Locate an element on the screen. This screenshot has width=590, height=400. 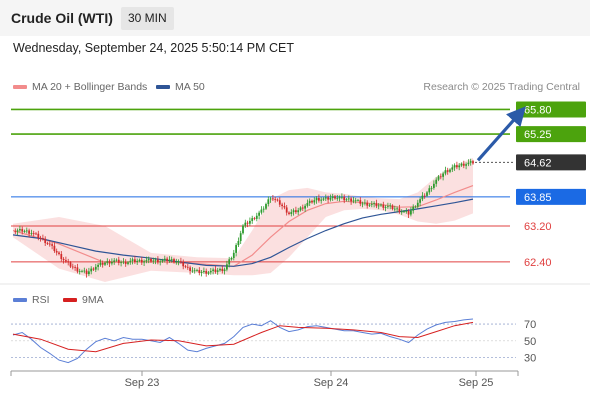
ma9-legend-label: 9MA is located at coordinates (93, 300).